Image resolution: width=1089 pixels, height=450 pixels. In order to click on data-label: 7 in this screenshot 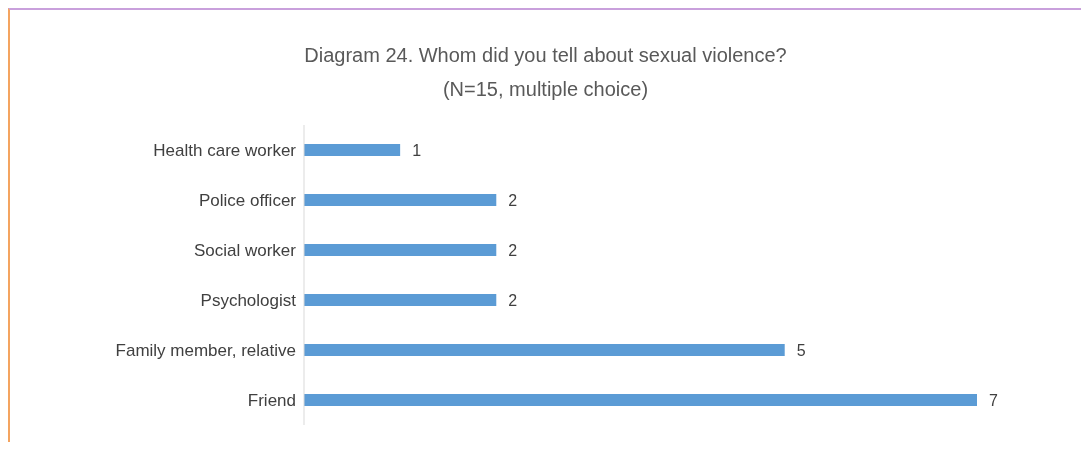, I will do `click(993, 400)`.